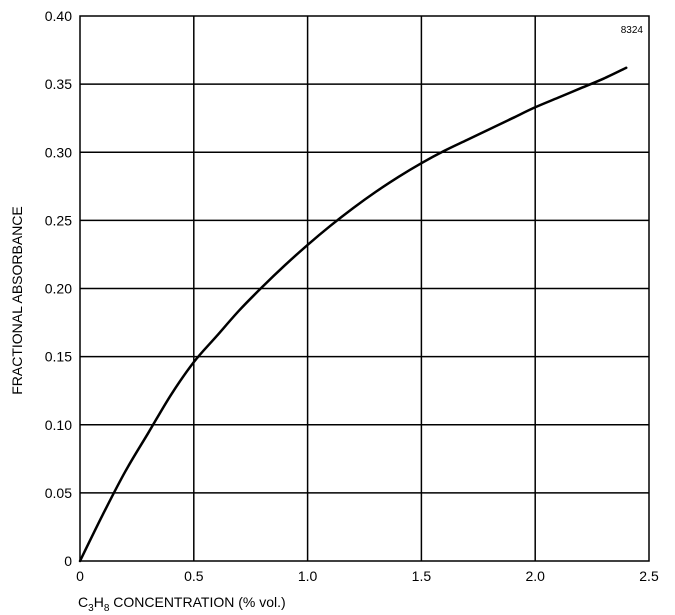 The height and width of the screenshot is (615, 675). Describe the element at coordinates (58, 493) in the screenshot. I see `y-tick-label: 0.05` at that location.